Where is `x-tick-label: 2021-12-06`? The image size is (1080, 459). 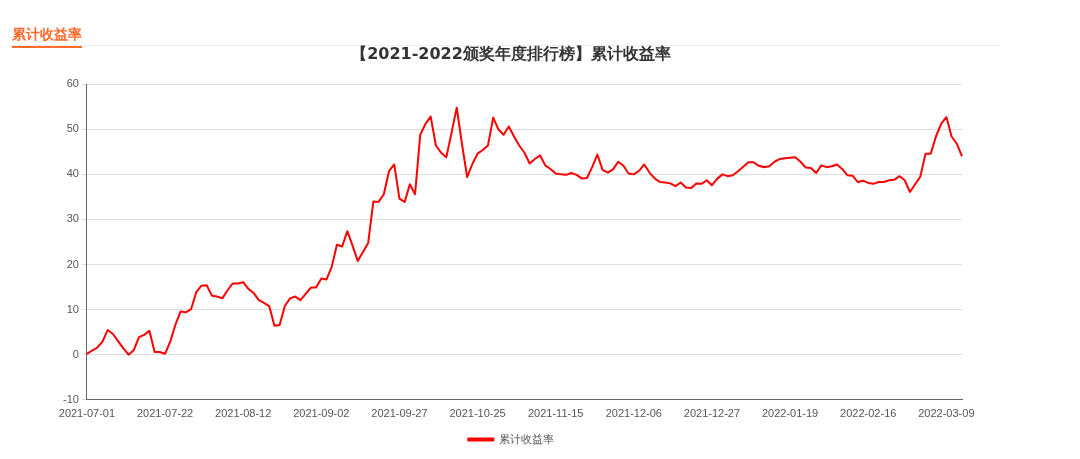
x-tick-label: 2021-12-06 is located at coordinates (633, 413).